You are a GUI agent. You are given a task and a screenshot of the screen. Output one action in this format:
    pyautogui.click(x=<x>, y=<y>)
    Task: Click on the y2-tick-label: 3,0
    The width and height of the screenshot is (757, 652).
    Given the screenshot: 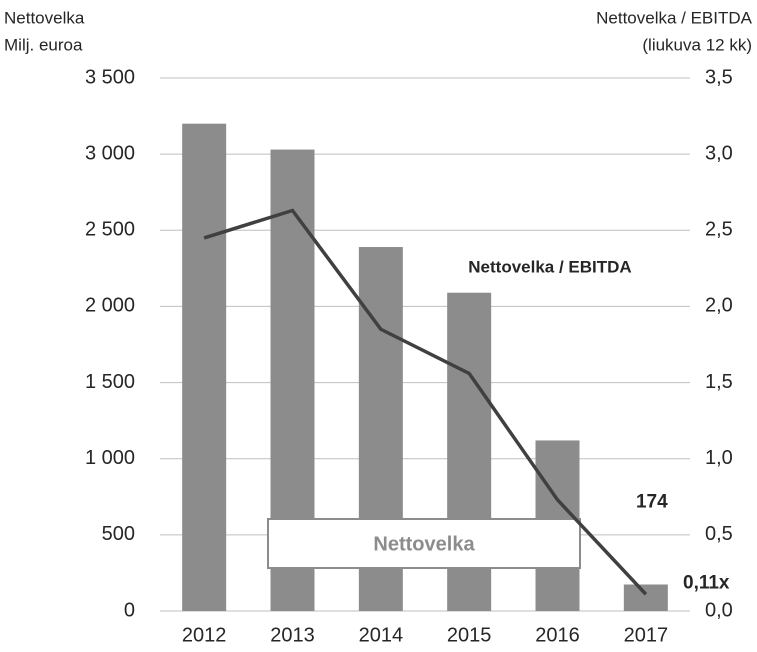 What is the action you would take?
    pyautogui.click(x=719, y=153)
    